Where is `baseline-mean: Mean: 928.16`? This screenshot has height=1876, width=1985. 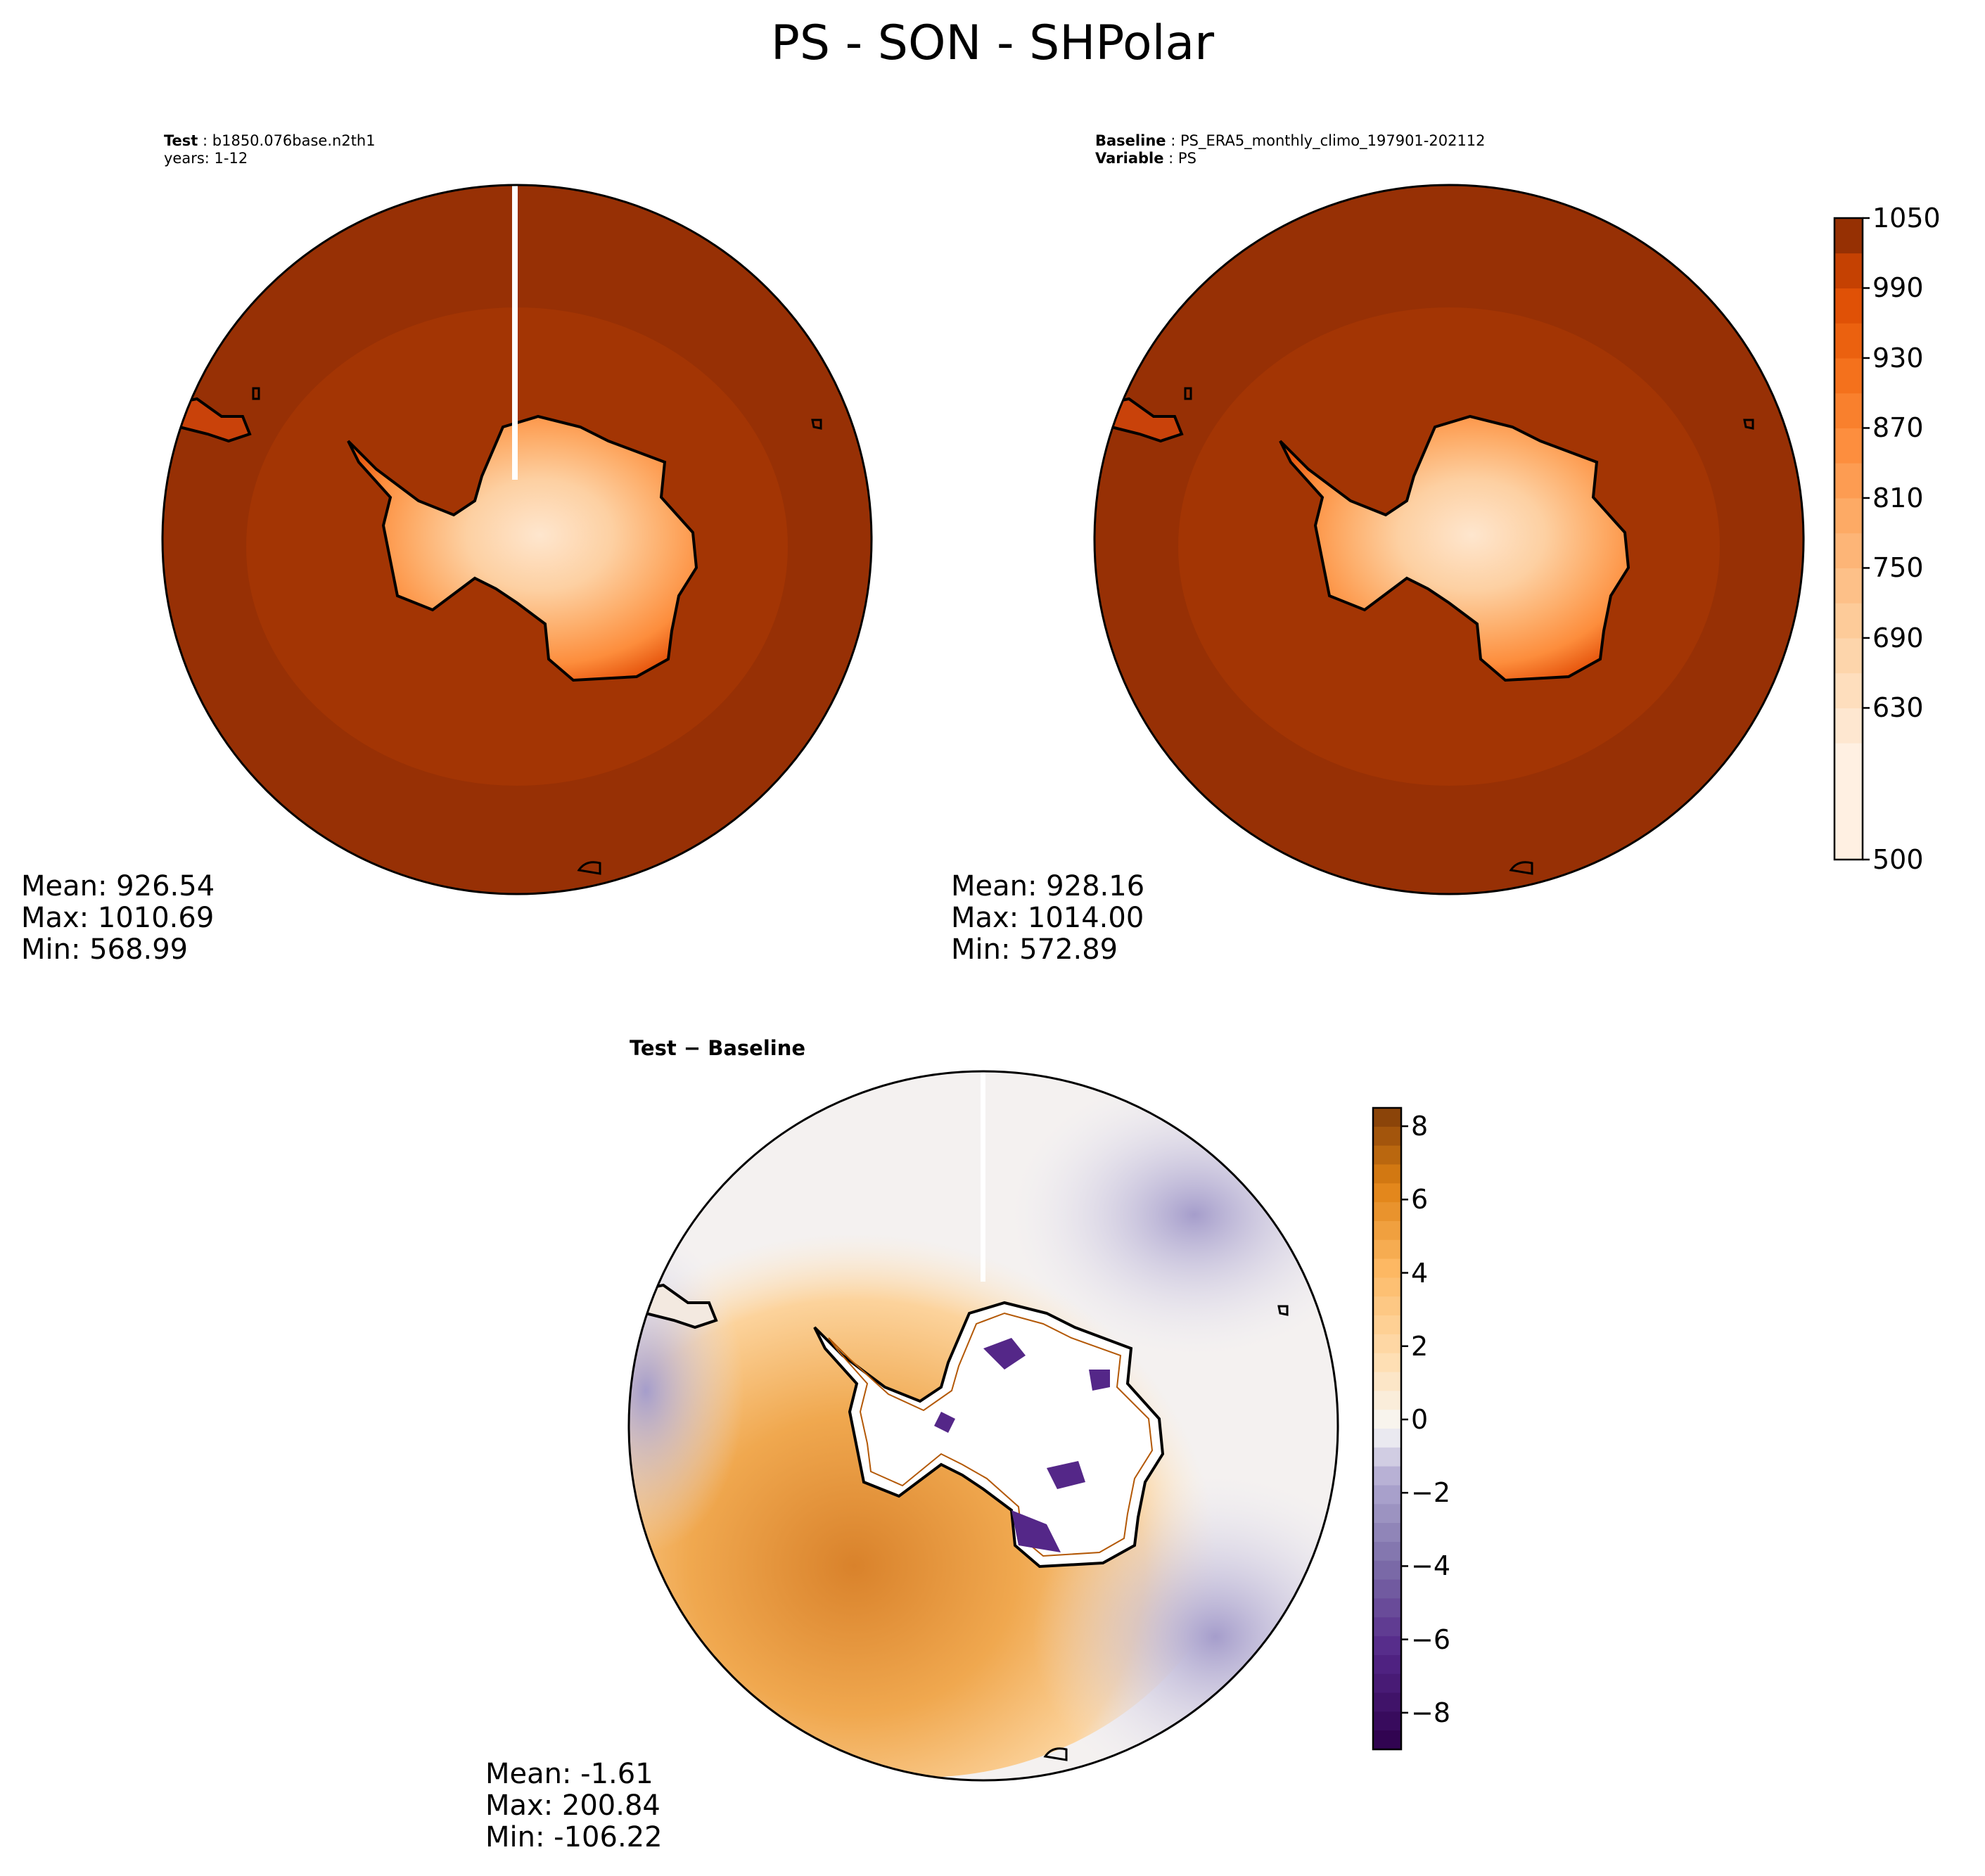 baseline-mean: Mean: 928.16 is located at coordinates (1048, 886).